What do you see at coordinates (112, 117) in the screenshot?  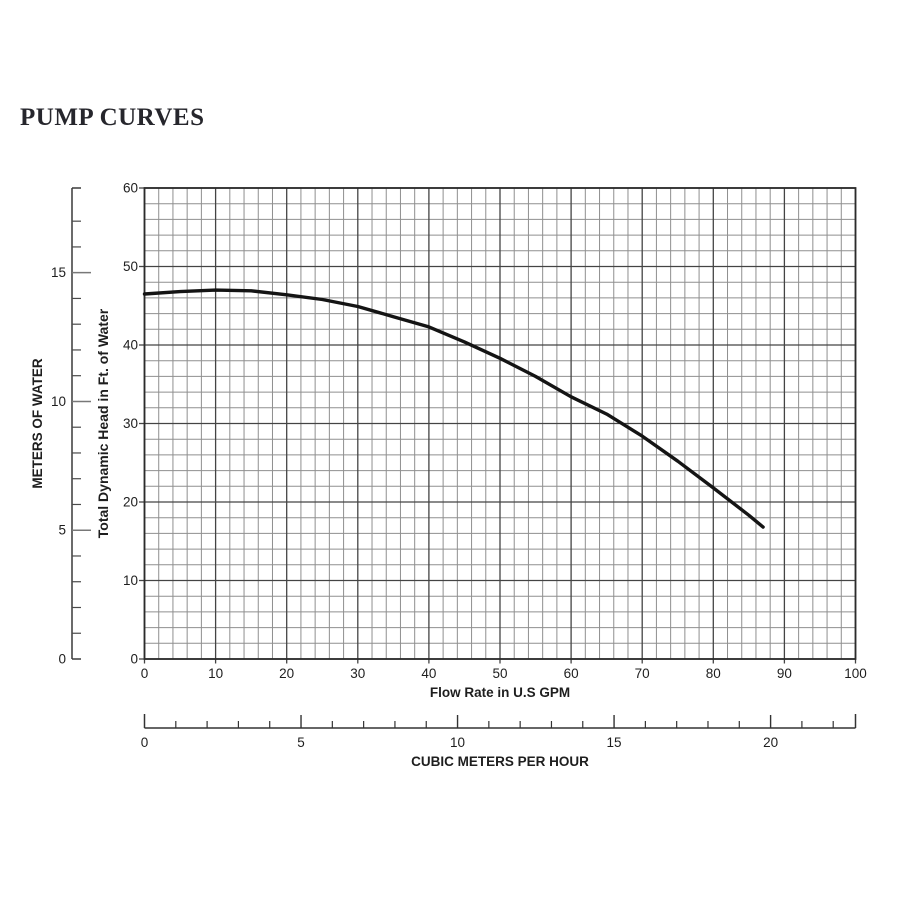 I see `page-title: PUMP CURVES` at bounding box center [112, 117].